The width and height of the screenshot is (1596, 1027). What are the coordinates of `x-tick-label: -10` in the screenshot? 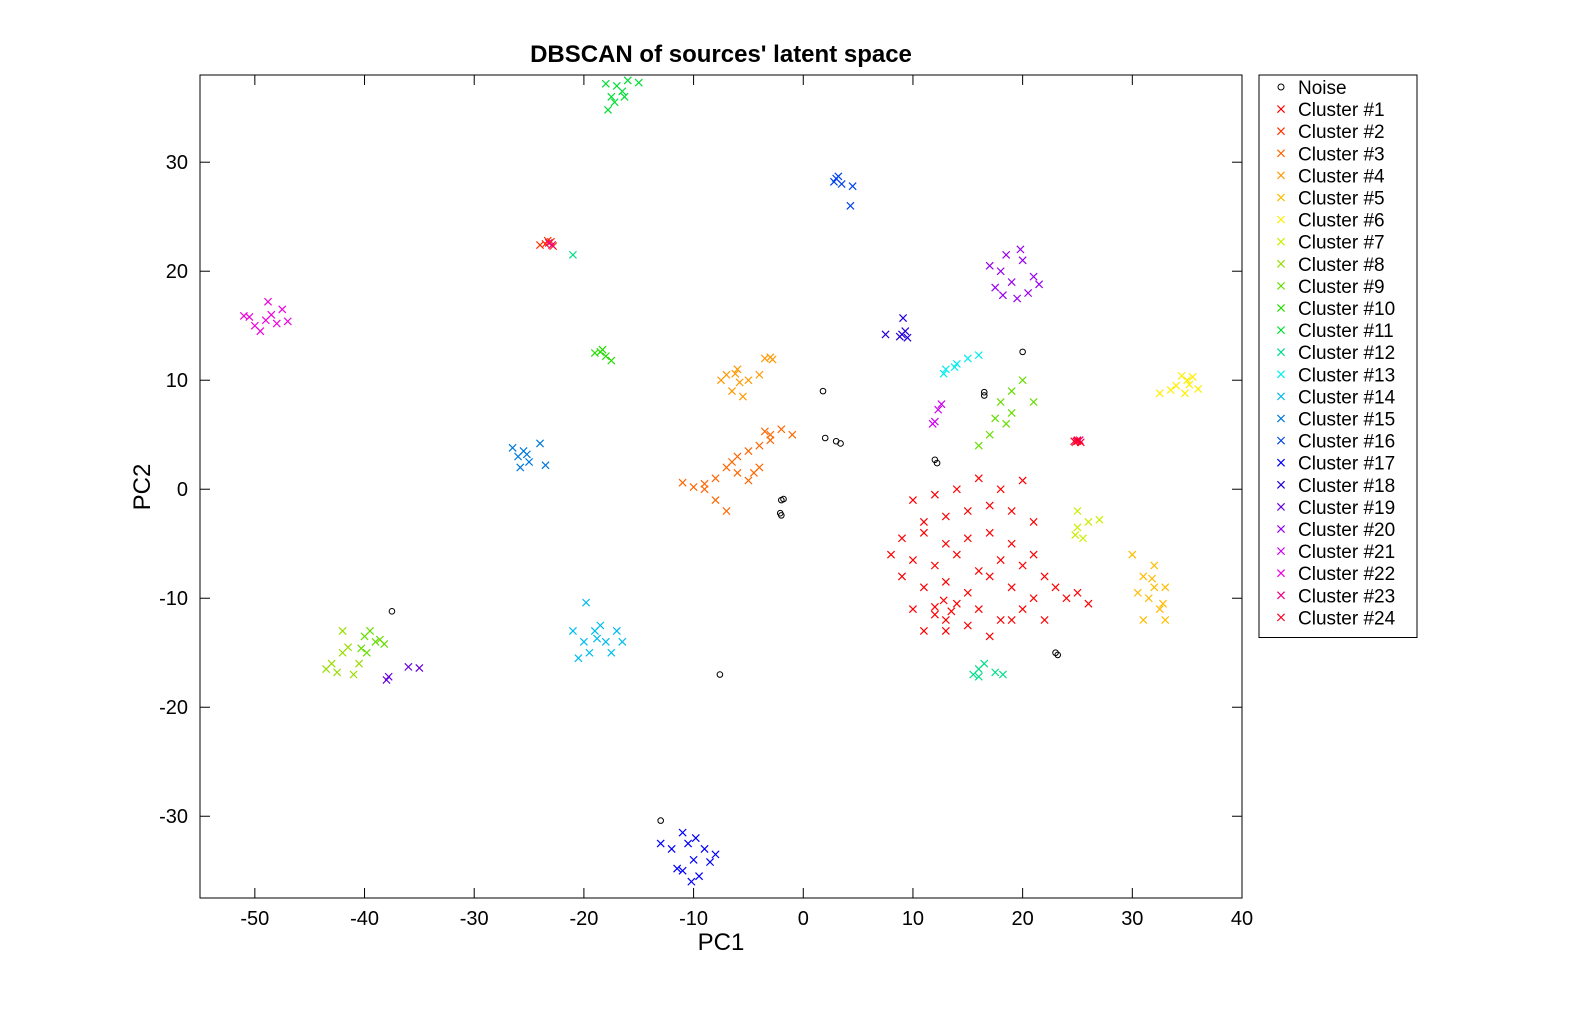 It's located at (693, 919).